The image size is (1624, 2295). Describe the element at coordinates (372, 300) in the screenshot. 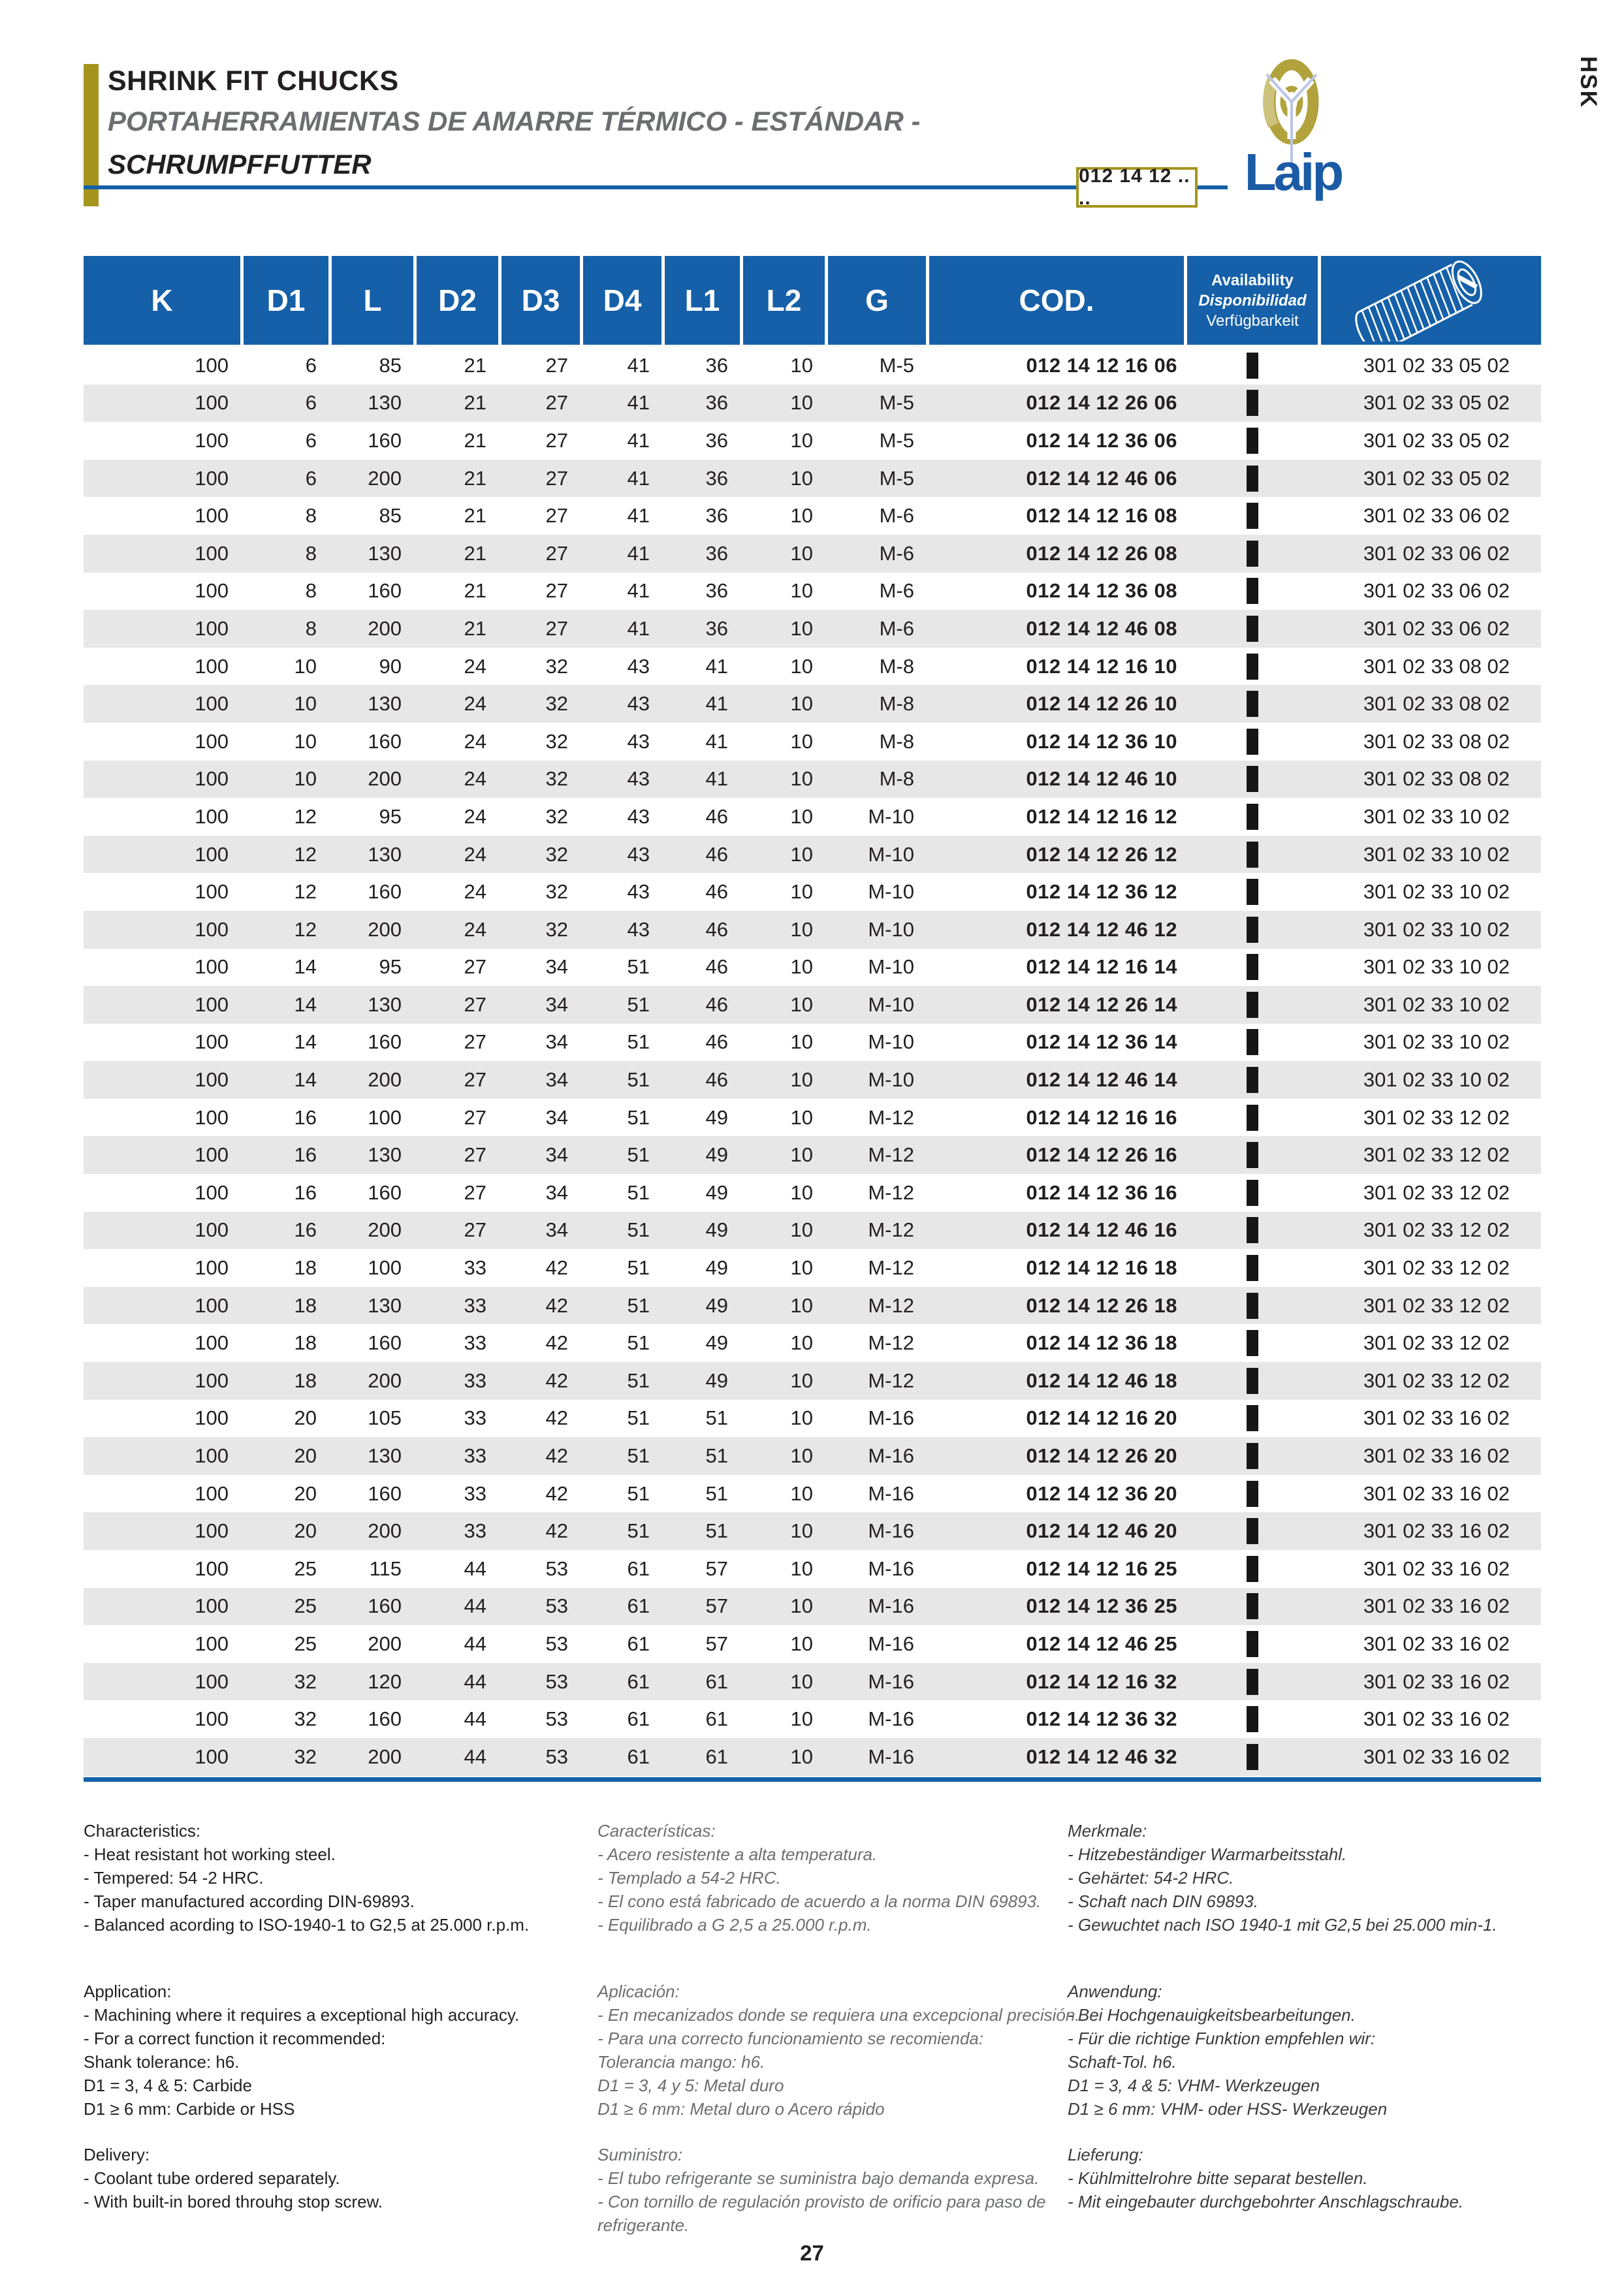

I see `column-header-l: L` at that location.